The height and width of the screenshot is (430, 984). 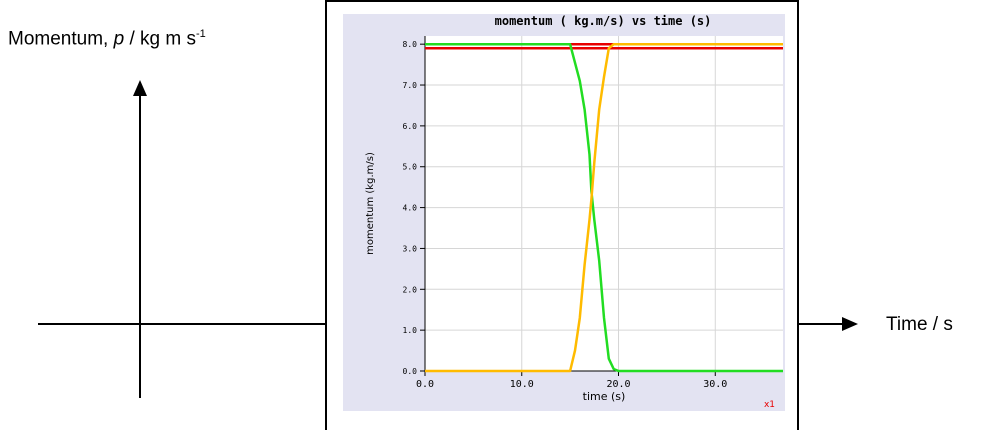 I want to click on zoom-indicator: x1, so click(x=769, y=405).